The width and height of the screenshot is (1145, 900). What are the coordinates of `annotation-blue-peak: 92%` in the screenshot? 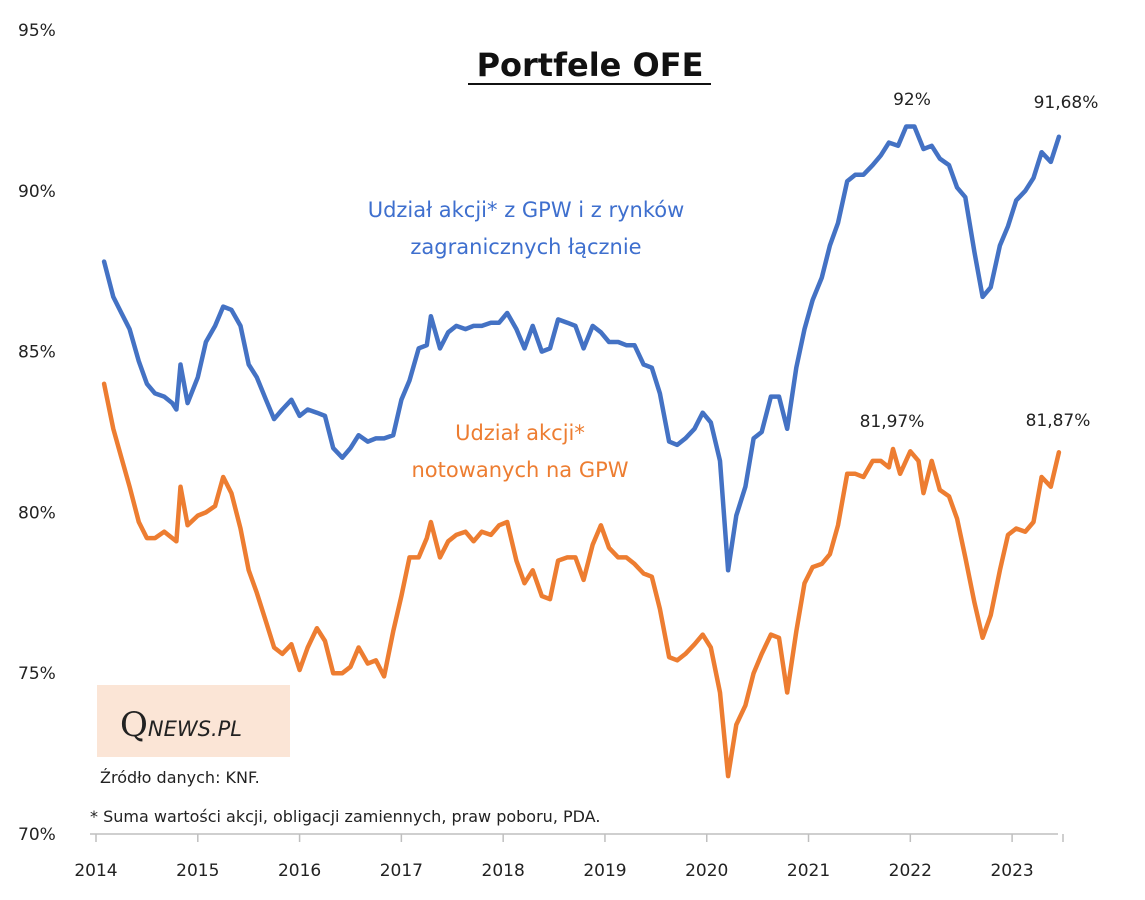 It's located at (912, 100).